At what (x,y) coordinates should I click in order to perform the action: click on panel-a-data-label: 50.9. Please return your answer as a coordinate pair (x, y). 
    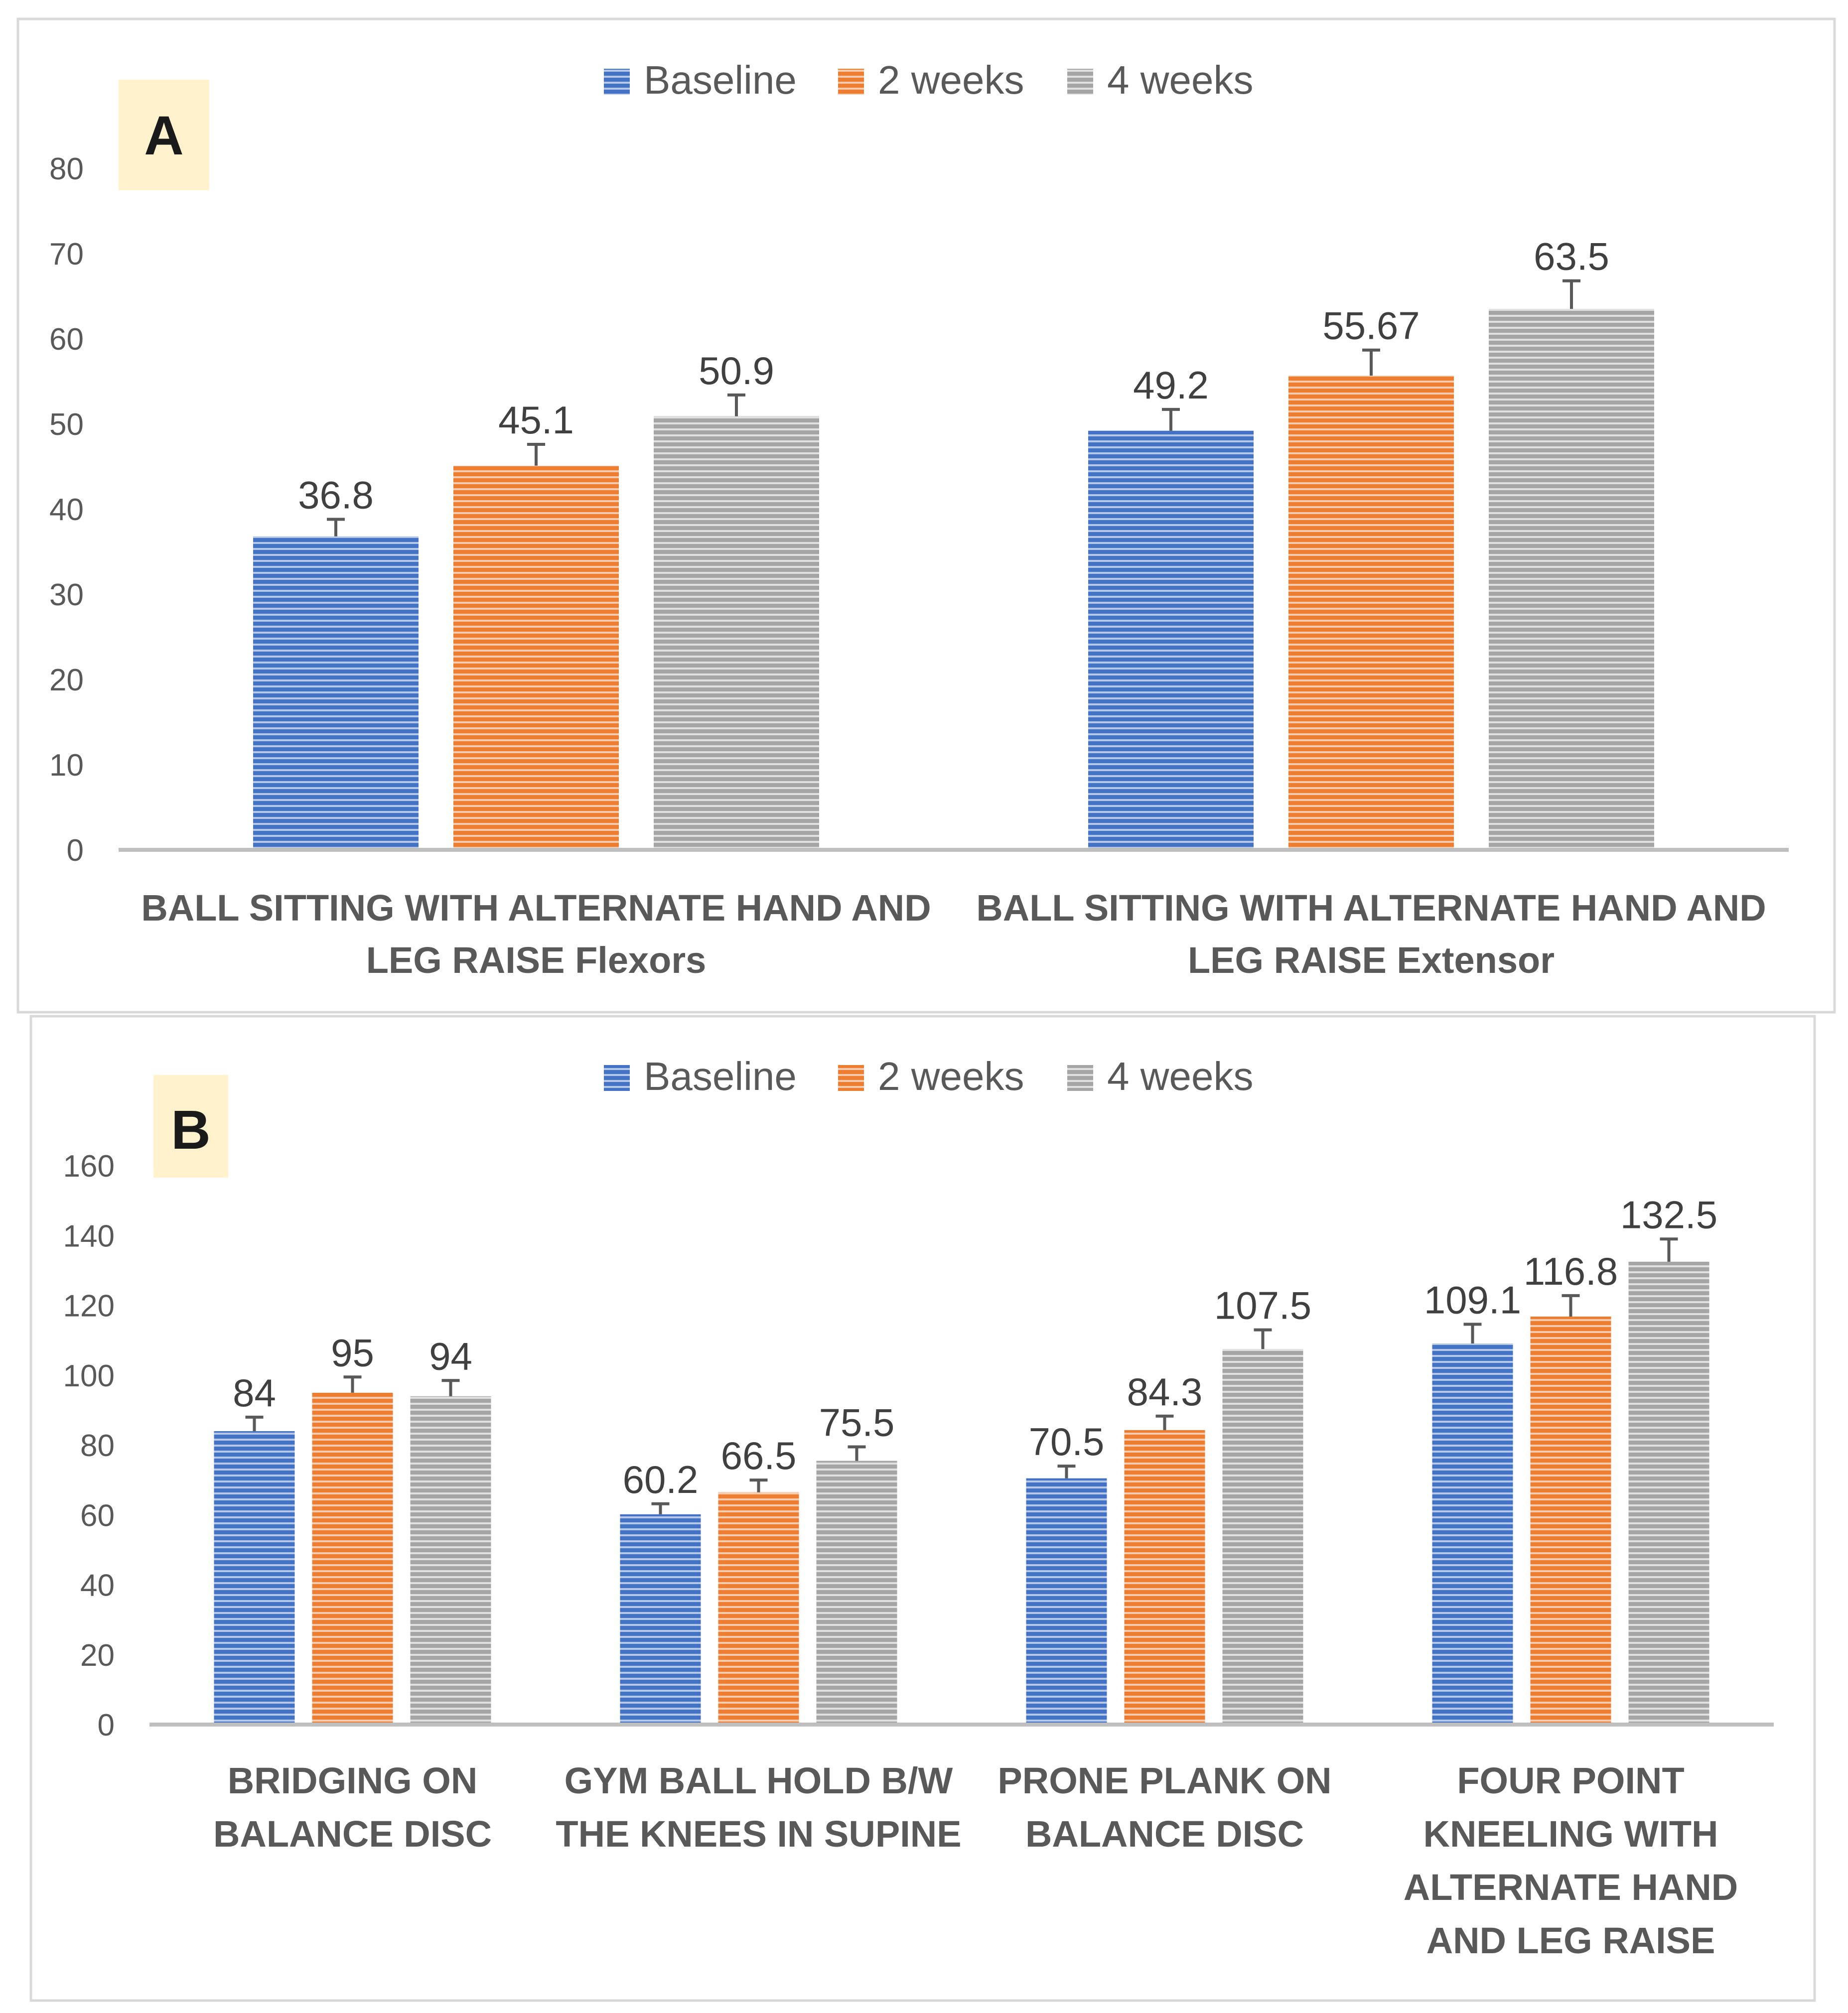
    Looking at the image, I should click on (737, 371).